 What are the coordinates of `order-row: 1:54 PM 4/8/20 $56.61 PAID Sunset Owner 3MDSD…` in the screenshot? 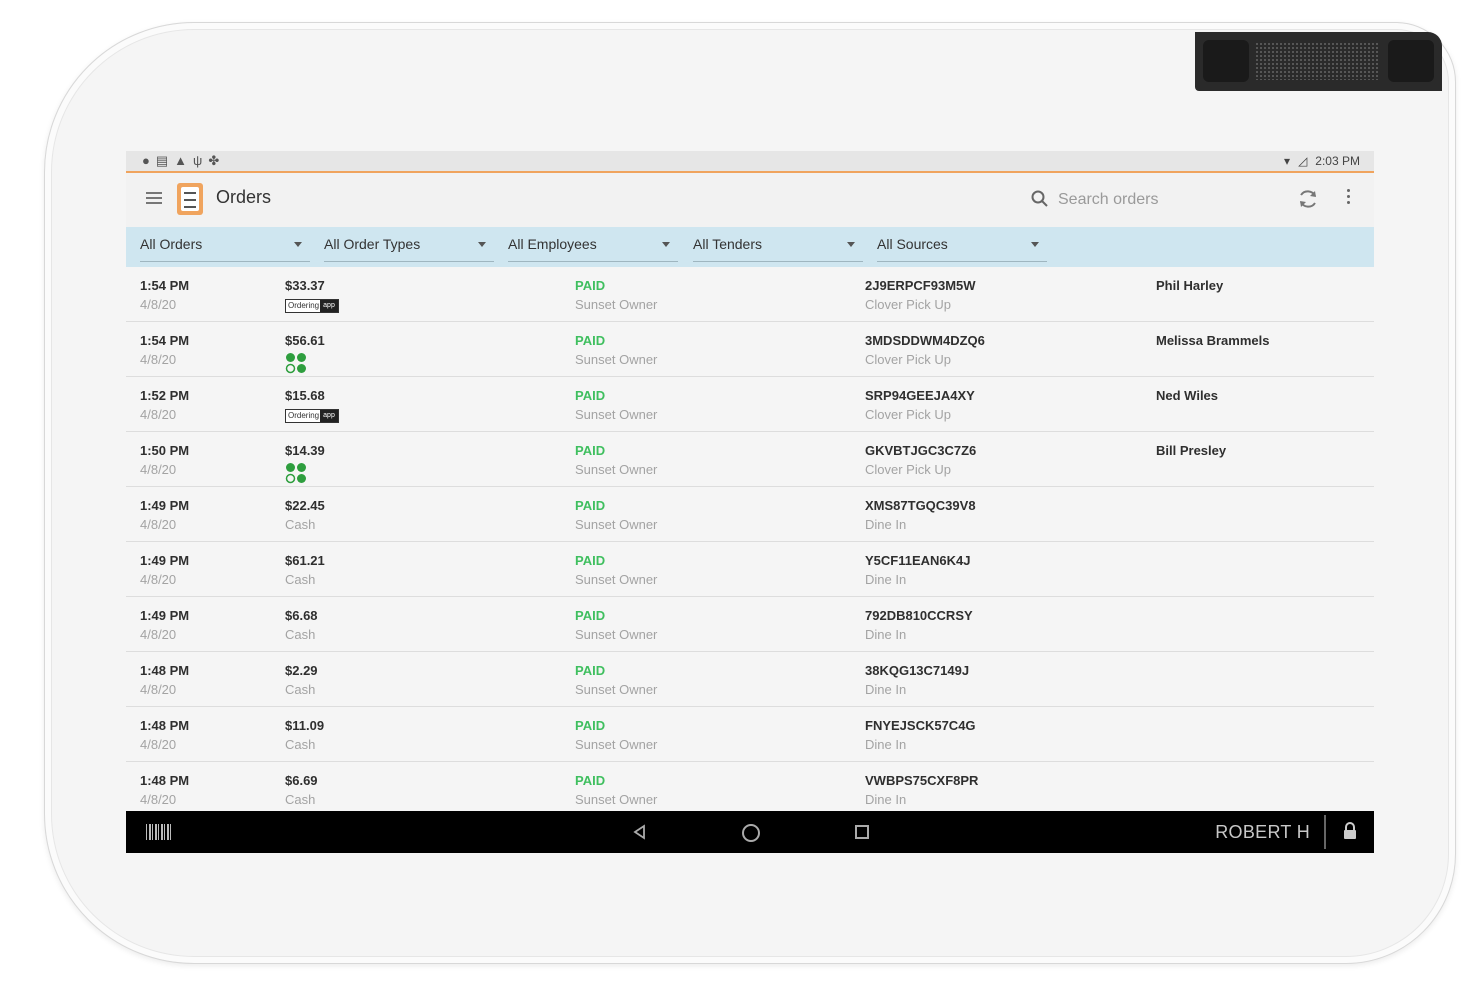 It's located at (750, 349).